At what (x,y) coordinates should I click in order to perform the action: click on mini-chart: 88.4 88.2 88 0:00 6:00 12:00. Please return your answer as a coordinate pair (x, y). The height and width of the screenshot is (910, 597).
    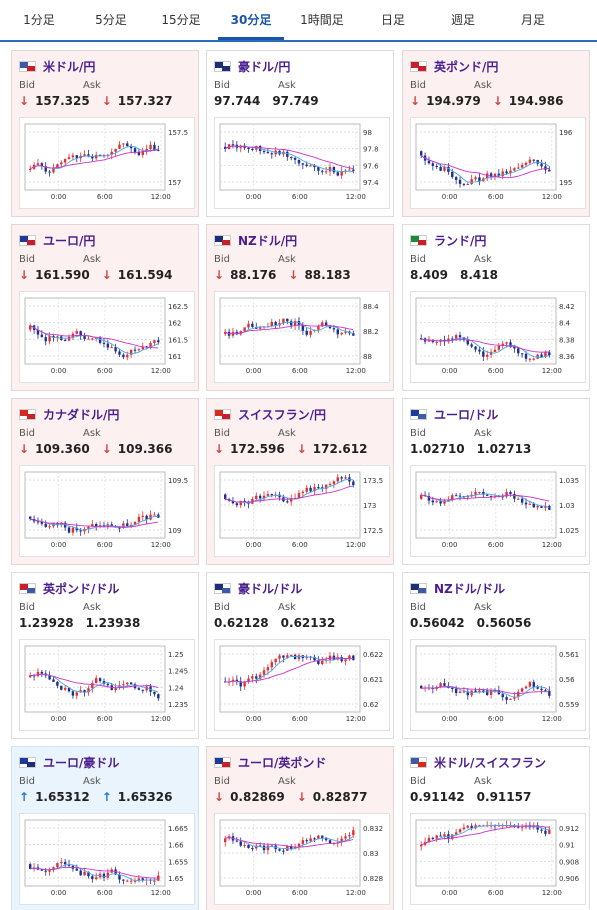
    Looking at the image, I should click on (302, 337).